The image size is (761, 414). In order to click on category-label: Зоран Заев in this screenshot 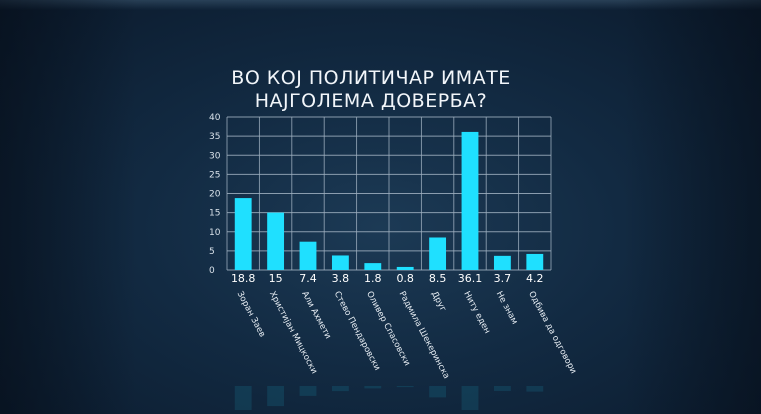, I will do `click(251, 314)`.